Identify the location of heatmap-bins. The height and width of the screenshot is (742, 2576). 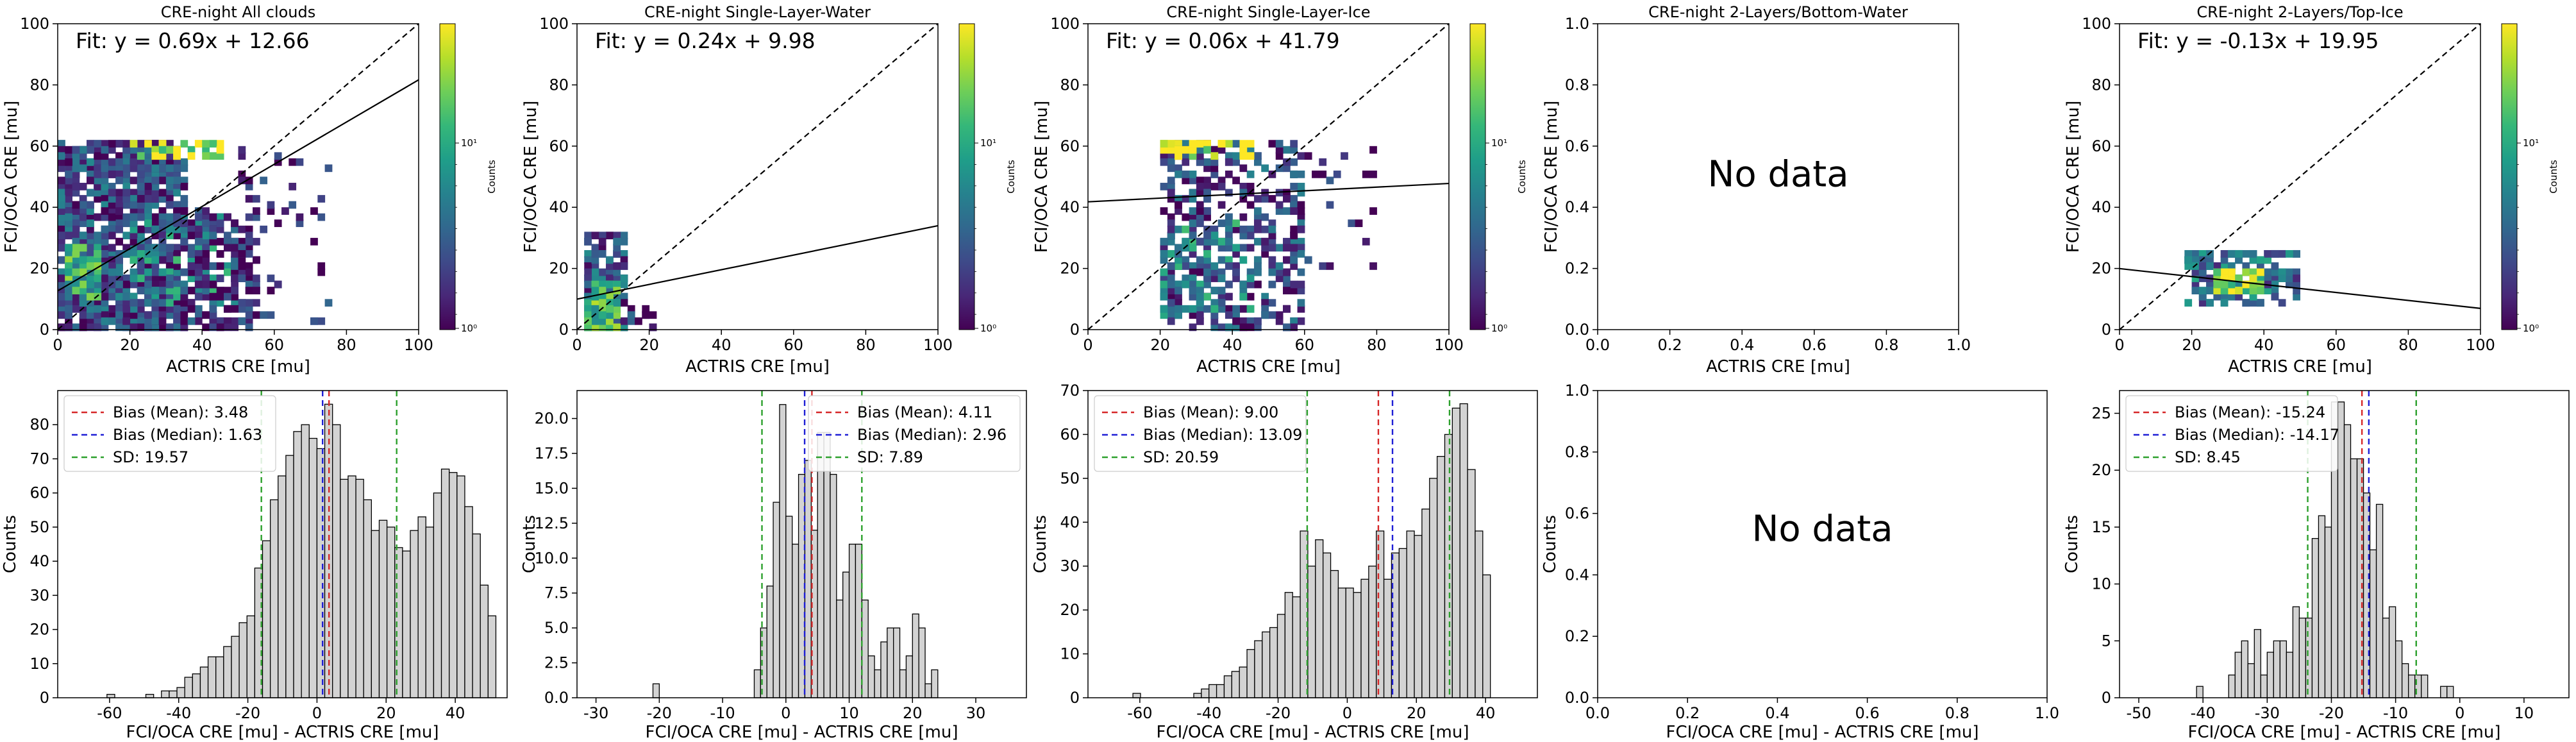
(620, 282).